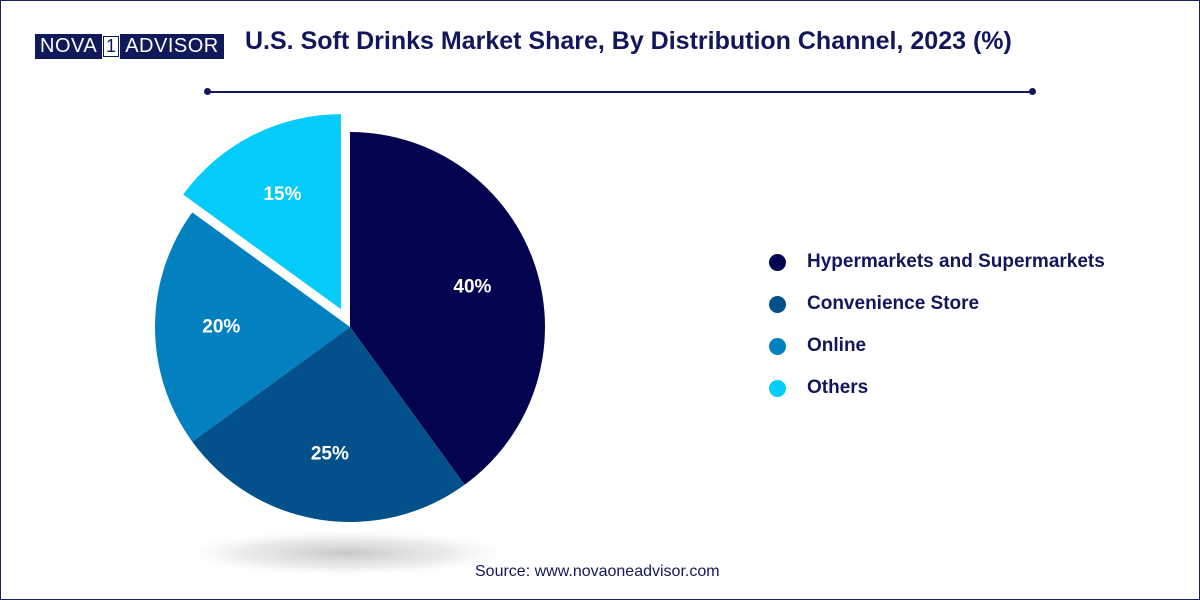 The width and height of the screenshot is (1200, 600). What do you see at coordinates (777, 262) in the screenshot?
I see `legend-swatch-hypermarkets-and-supermarkets` at bounding box center [777, 262].